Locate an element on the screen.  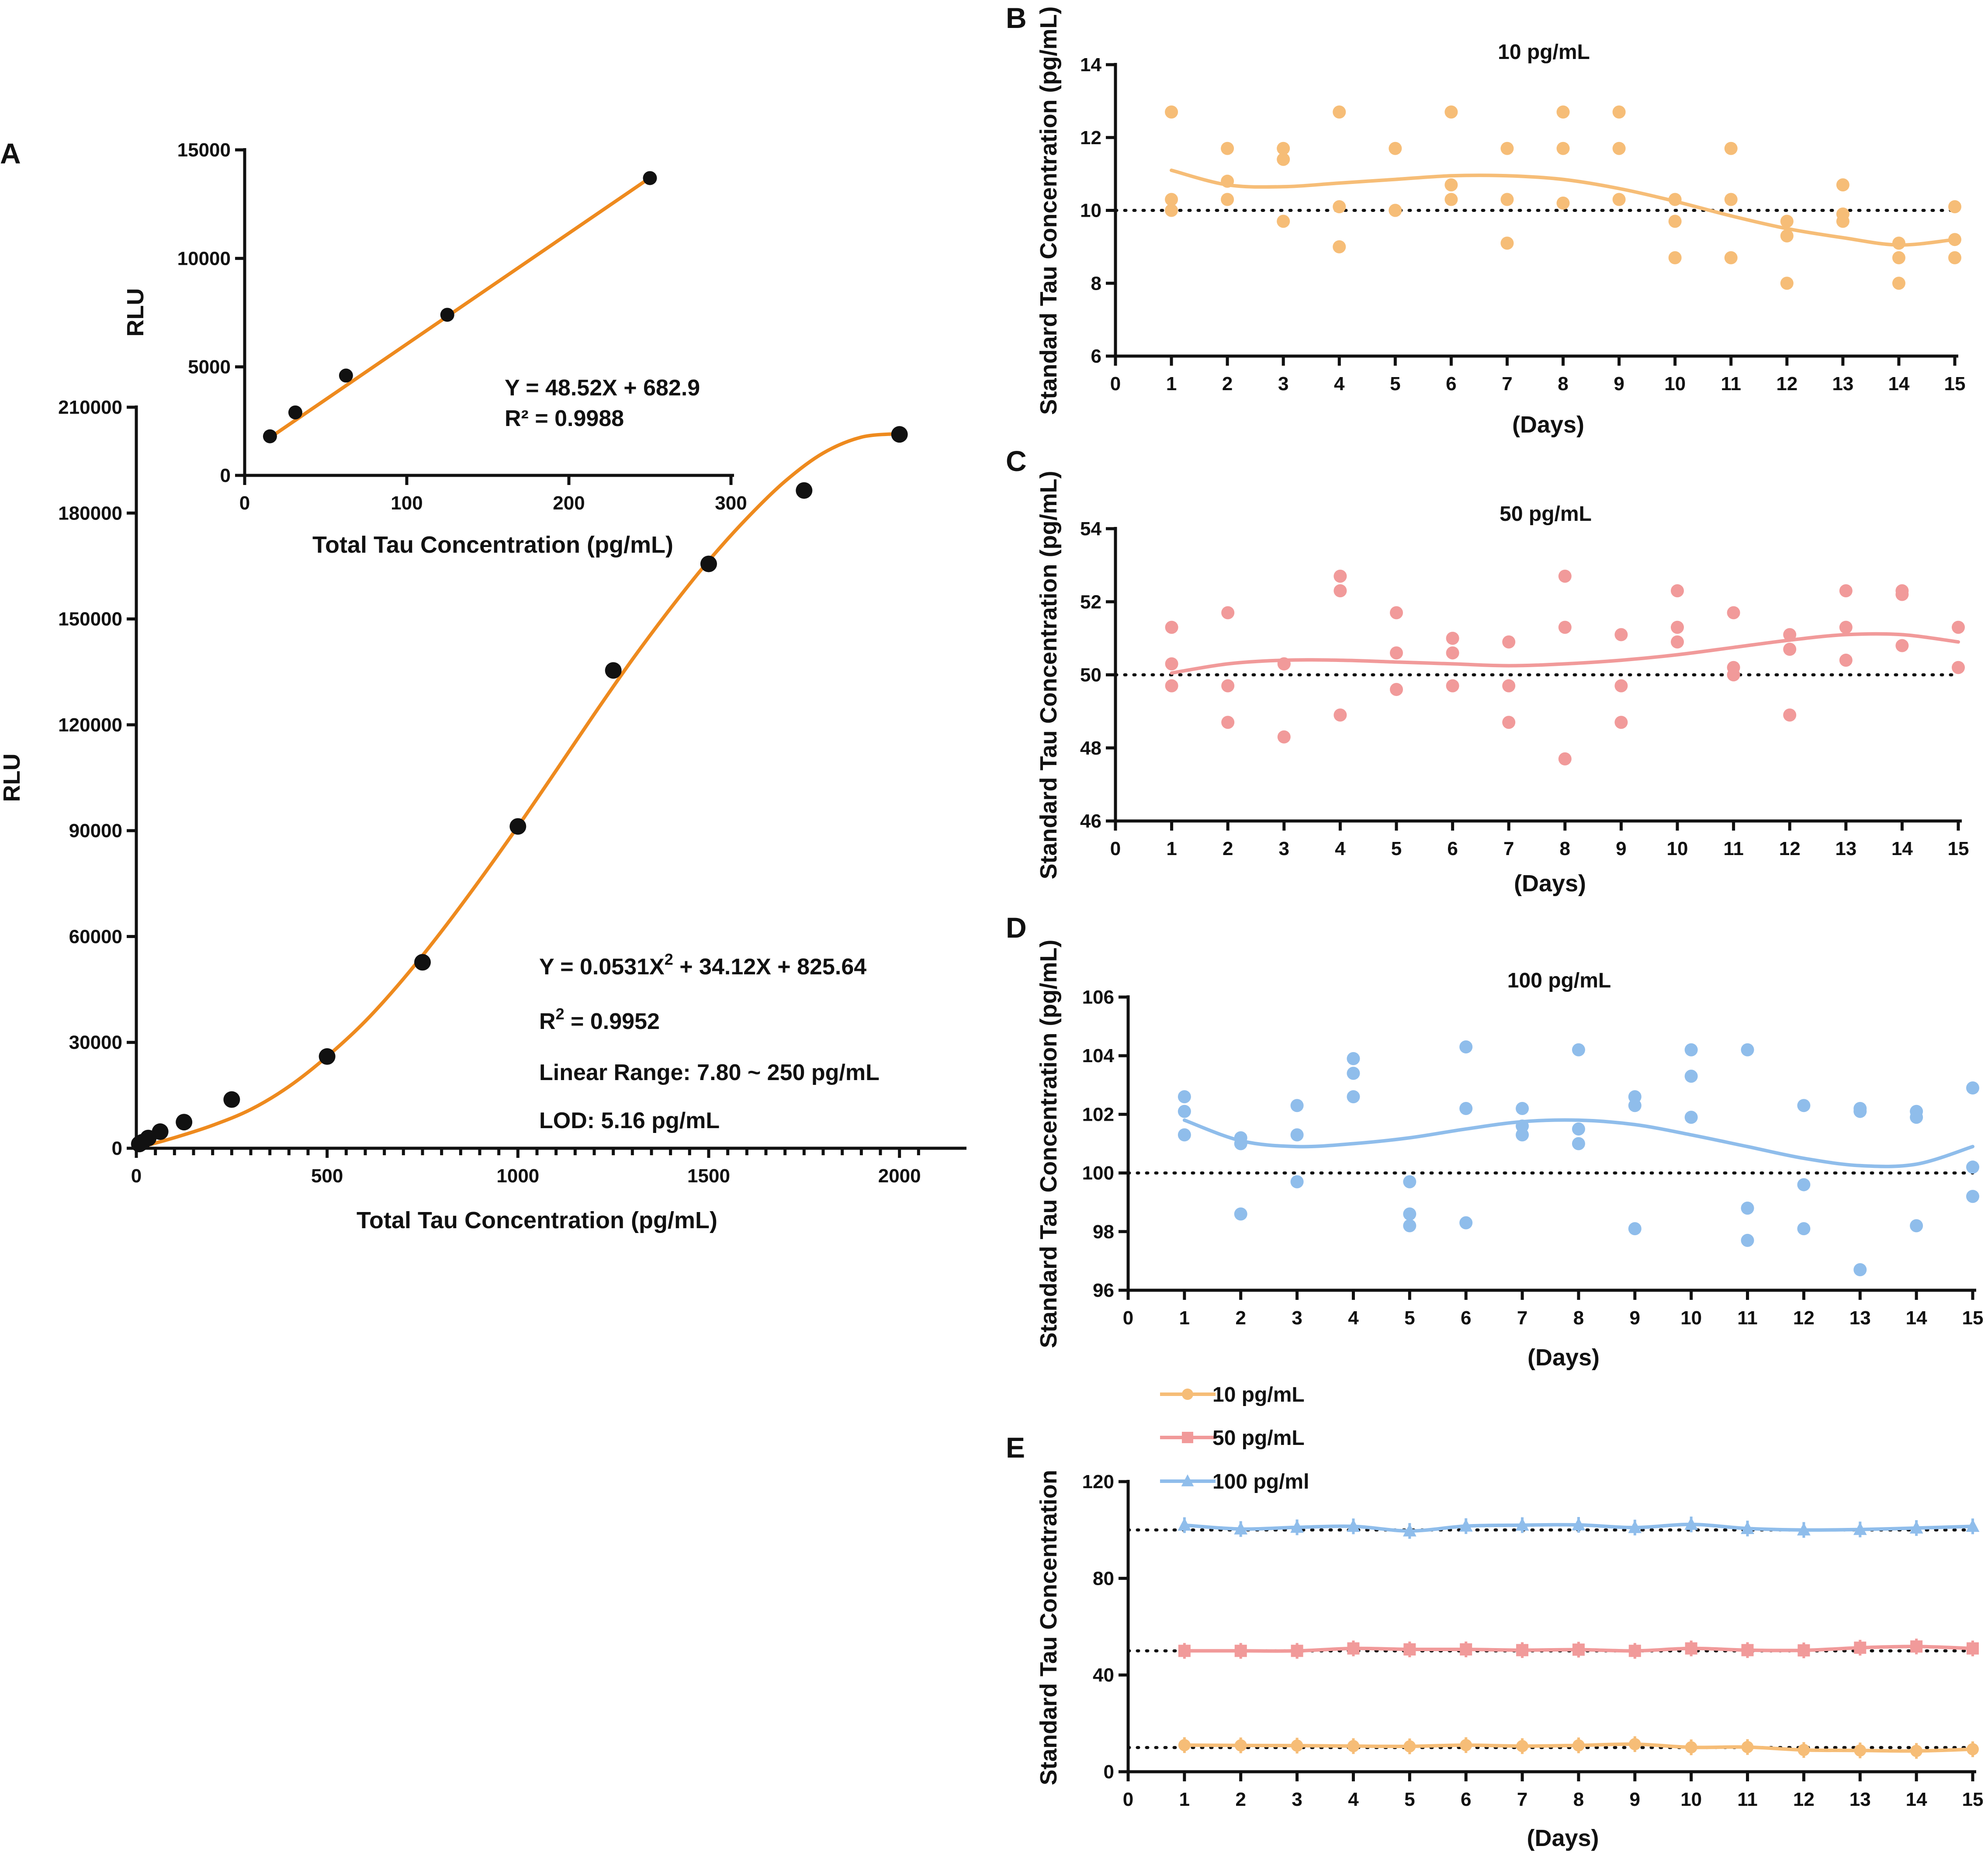
x-tick-label: 2 is located at coordinates (1227, 384).